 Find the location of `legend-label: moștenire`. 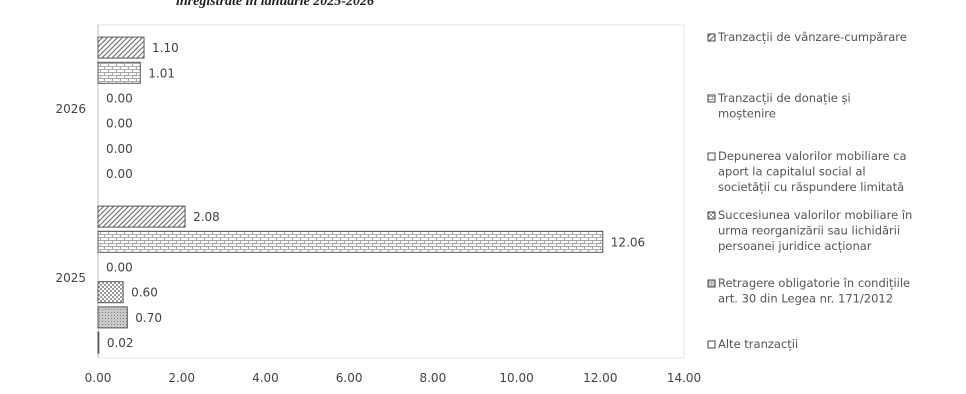

legend-label: moștenire is located at coordinates (747, 114).